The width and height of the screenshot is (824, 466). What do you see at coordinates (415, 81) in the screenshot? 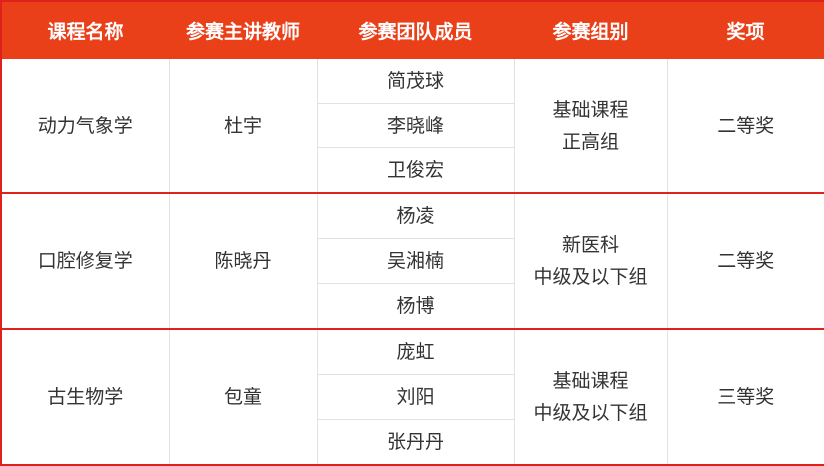
I see `team-member: 简茂球` at bounding box center [415, 81].